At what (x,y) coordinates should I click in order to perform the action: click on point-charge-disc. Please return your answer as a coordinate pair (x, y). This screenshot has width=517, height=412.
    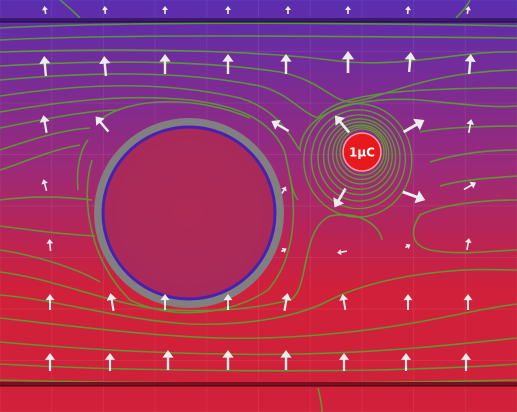
    Looking at the image, I should click on (362, 152).